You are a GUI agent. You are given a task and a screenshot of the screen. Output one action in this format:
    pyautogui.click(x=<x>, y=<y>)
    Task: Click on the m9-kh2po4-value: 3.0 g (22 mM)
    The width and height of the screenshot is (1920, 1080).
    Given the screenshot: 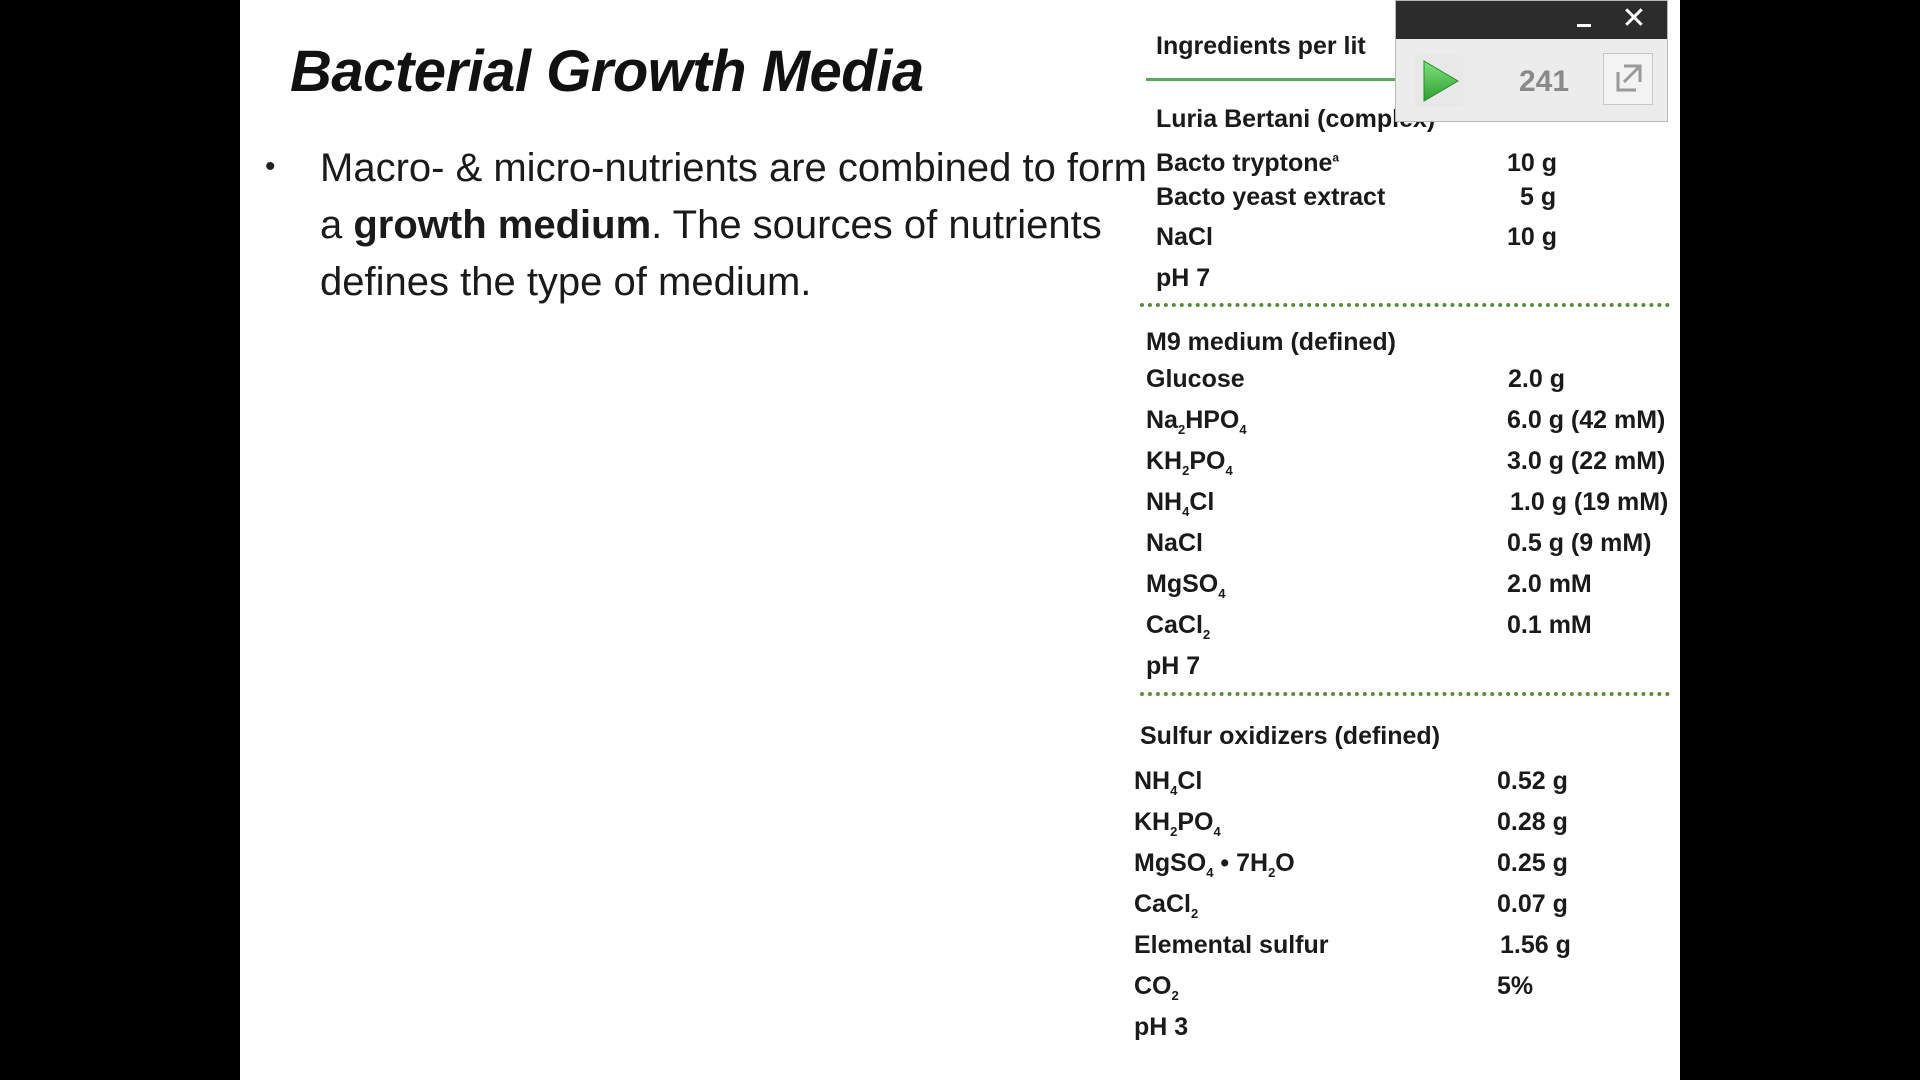 What is the action you would take?
    pyautogui.click(x=1586, y=461)
    